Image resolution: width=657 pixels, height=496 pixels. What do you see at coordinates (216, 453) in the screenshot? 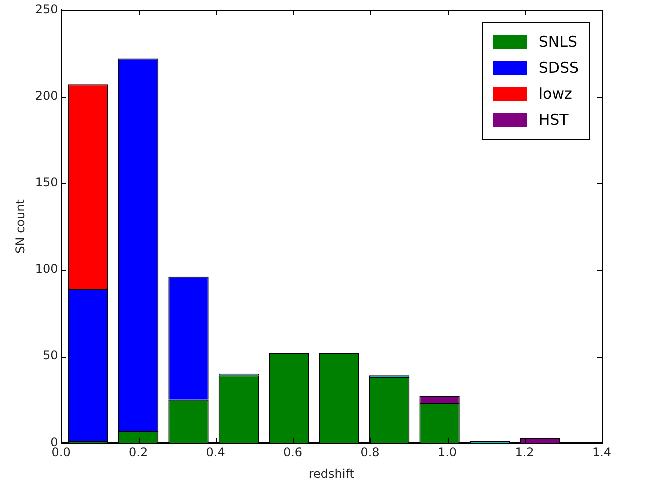
I see `x-tick-label: 0.4` at bounding box center [216, 453].